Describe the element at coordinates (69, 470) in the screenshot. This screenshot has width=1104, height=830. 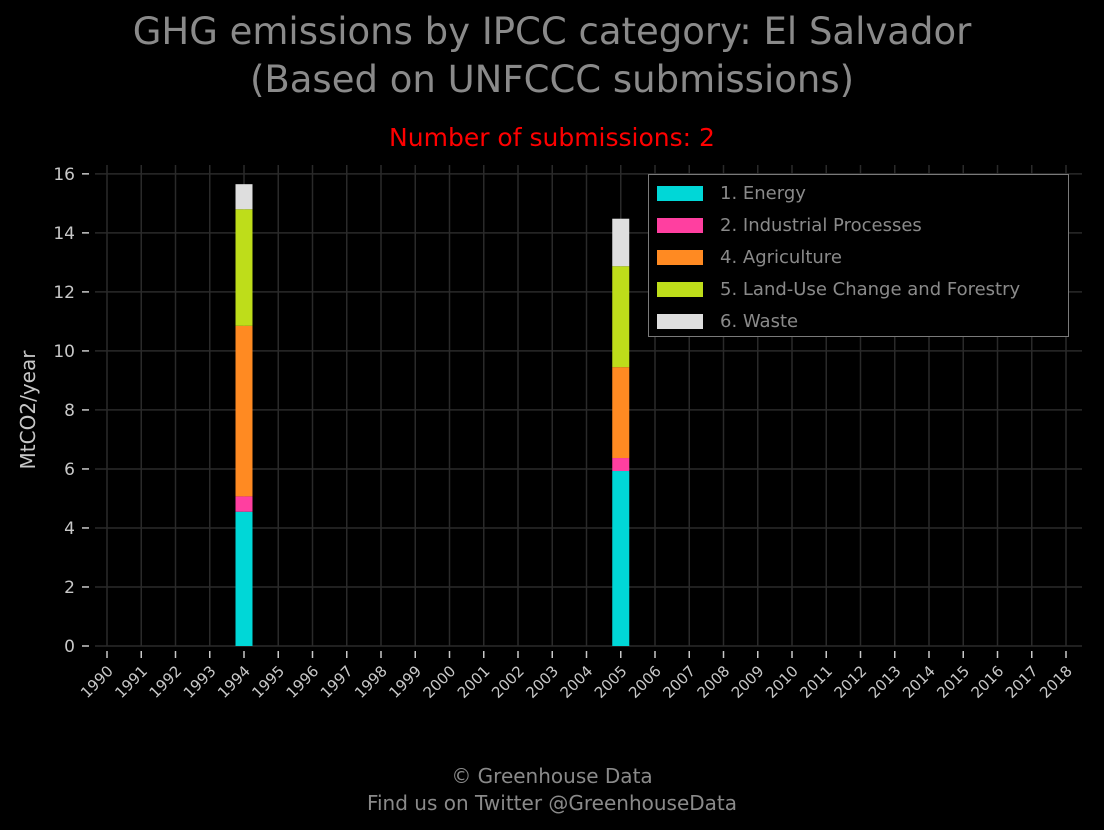
I see `y-tick-label: 6` at that location.